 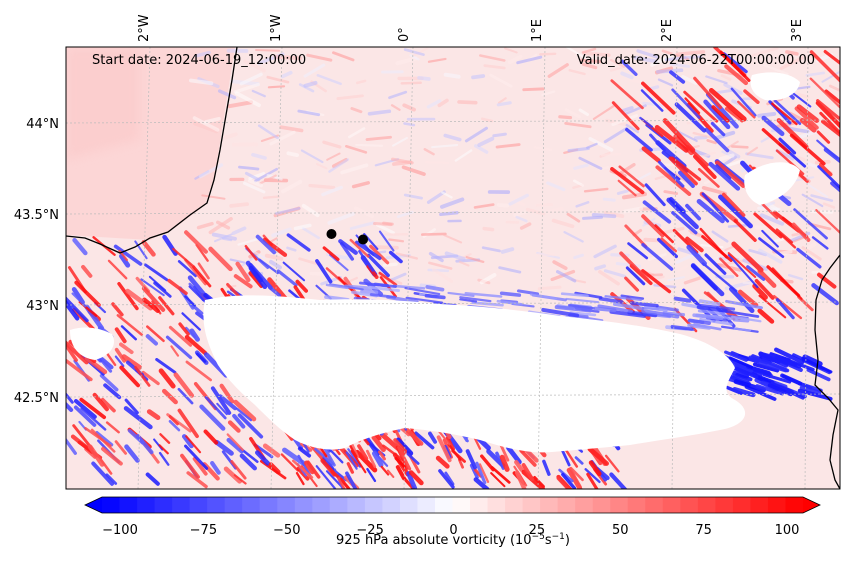 What do you see at coordinates (537, 530) in the screenshot?
I see `colorbar-tick-label: 25` at bounding box center [537, 530].